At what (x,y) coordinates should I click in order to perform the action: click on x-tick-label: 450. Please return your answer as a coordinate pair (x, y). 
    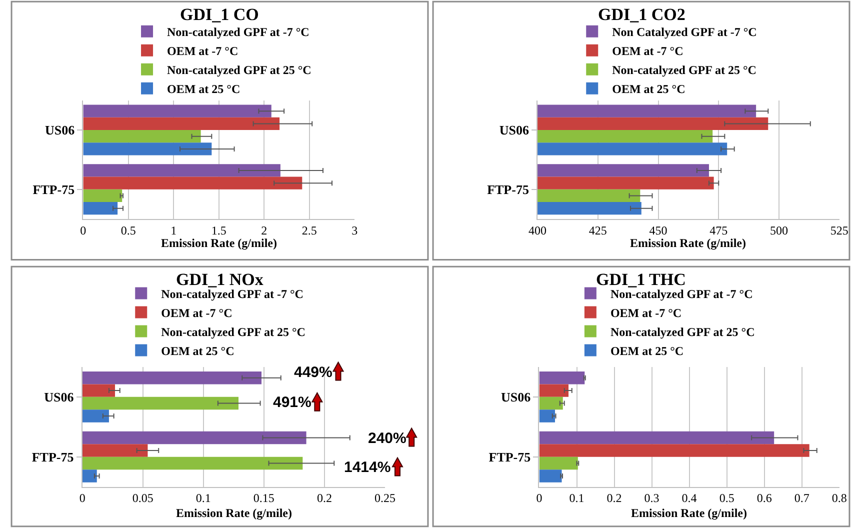
    Looking at the image, I should click on (658, 231).